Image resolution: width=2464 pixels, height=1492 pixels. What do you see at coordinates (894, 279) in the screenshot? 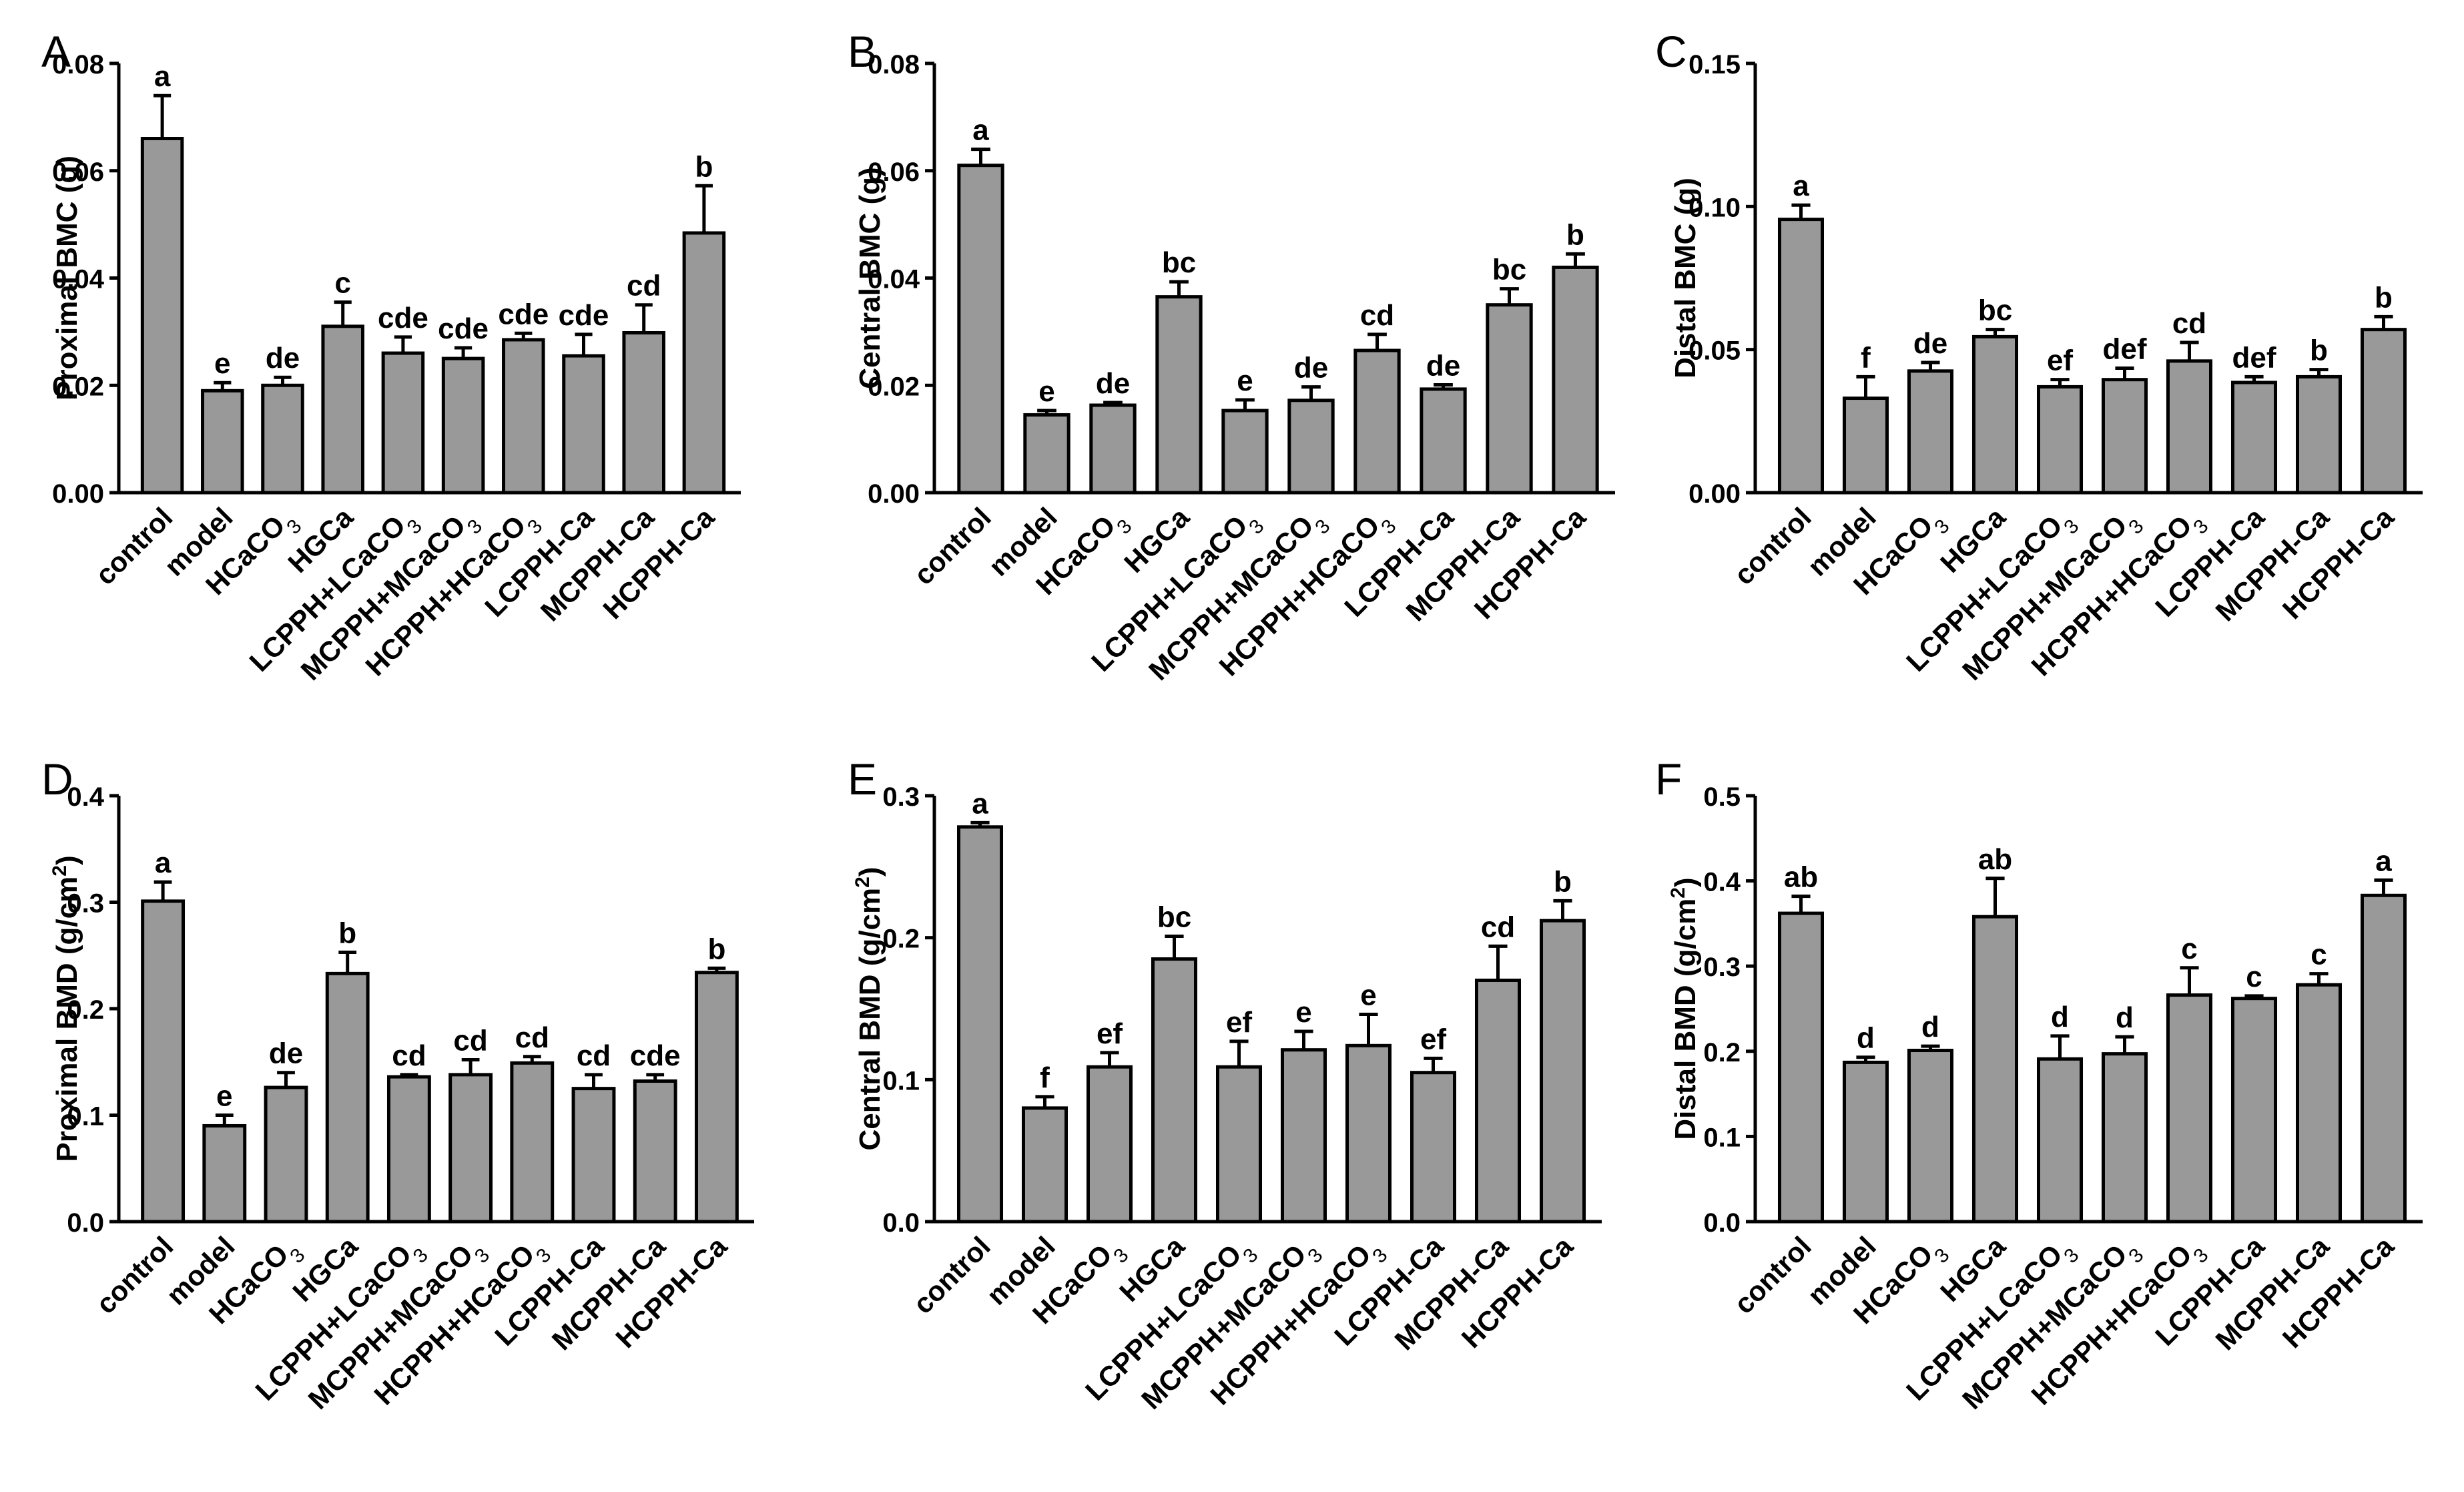
I see `y-tick-label: 0.04` at bounding box center [894, 279].